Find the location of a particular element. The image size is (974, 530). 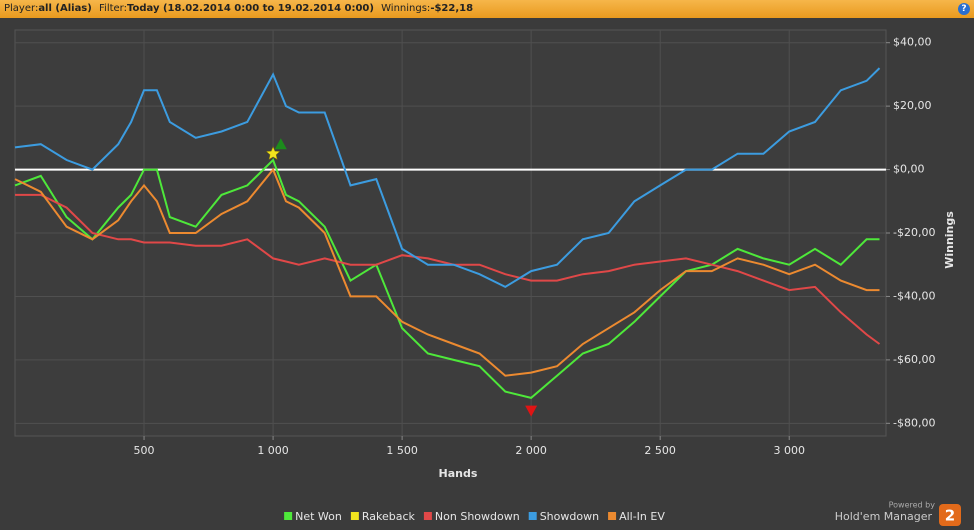

x-tick-label: 2 000 is located at coordinates (531, 450).